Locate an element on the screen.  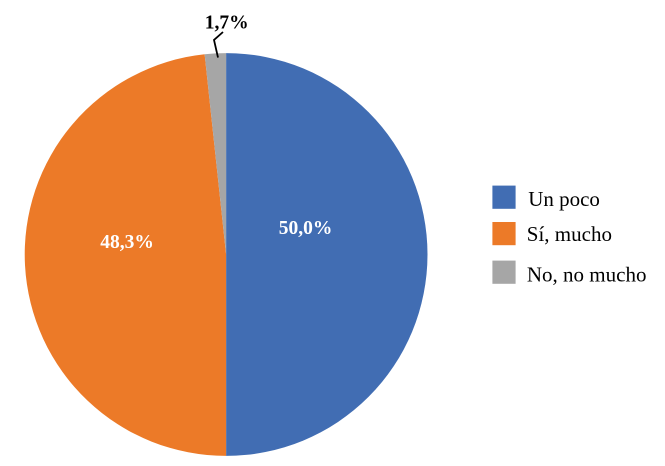
svg-text: No, no mucho is located at coordinates (587, 274).